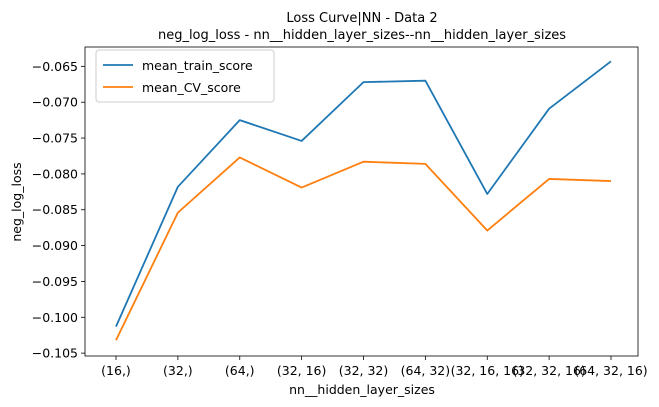 This screenshot has width=659, height=407. What do you see at coordinates (361, 18) in the screenshot?
I see `chart-title: Loss Curve|NN - Data 2` at bounding box center [361, 18].